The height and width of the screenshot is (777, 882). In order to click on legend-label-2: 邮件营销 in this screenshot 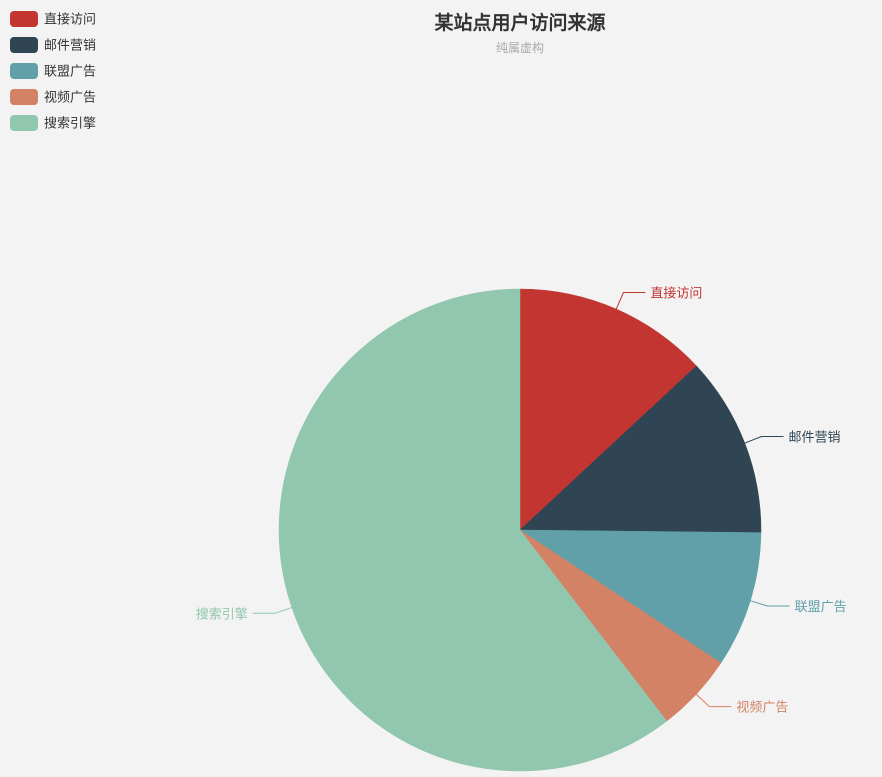, I will do `click(70, 46)`.